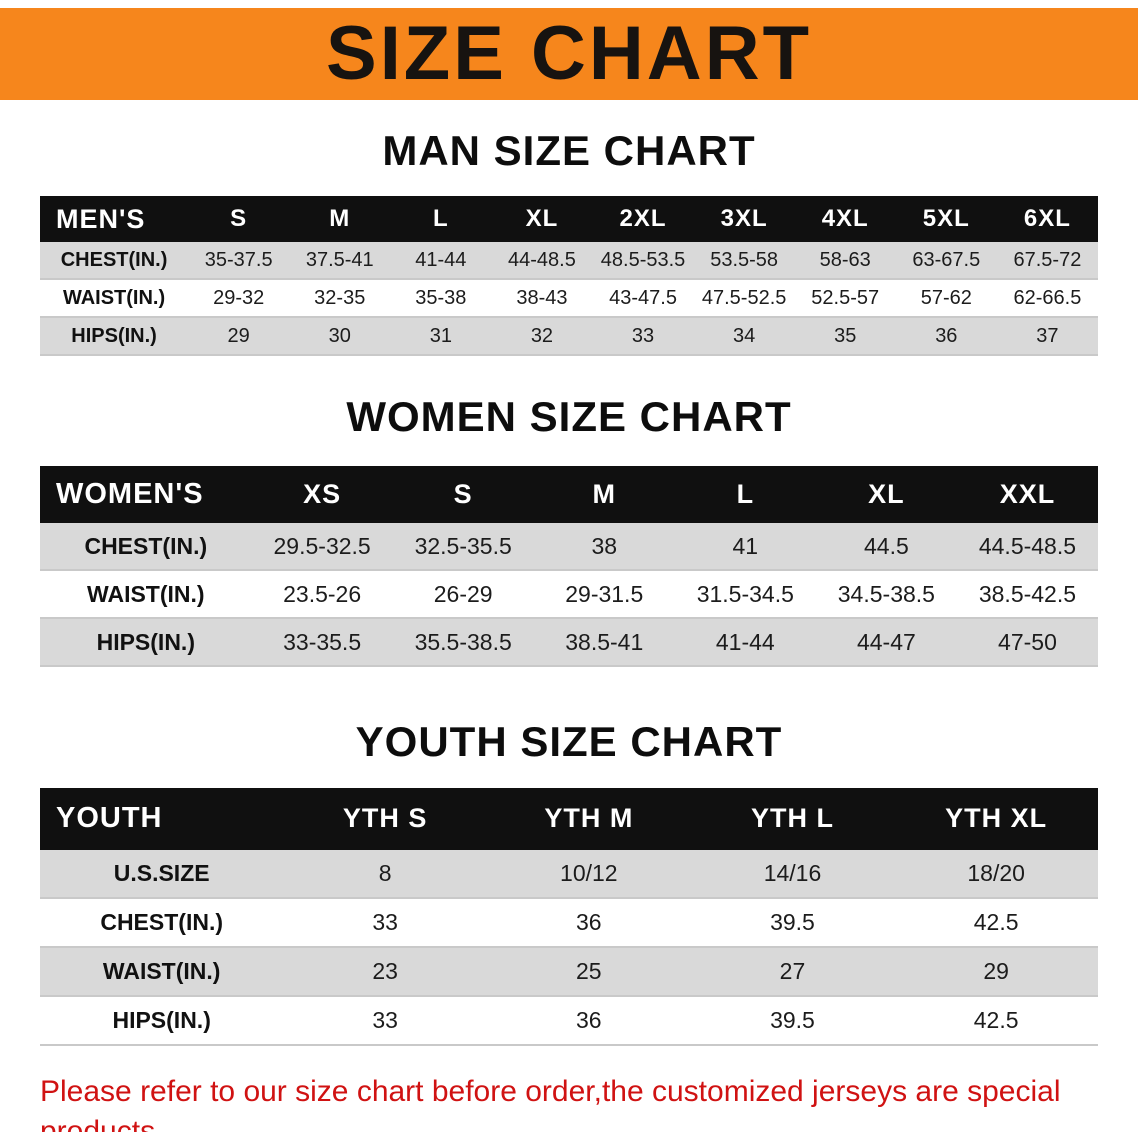 This screenshot has width=1138, height=1132. I want to click on size-header-cell: 5XL, so click(946, 219).